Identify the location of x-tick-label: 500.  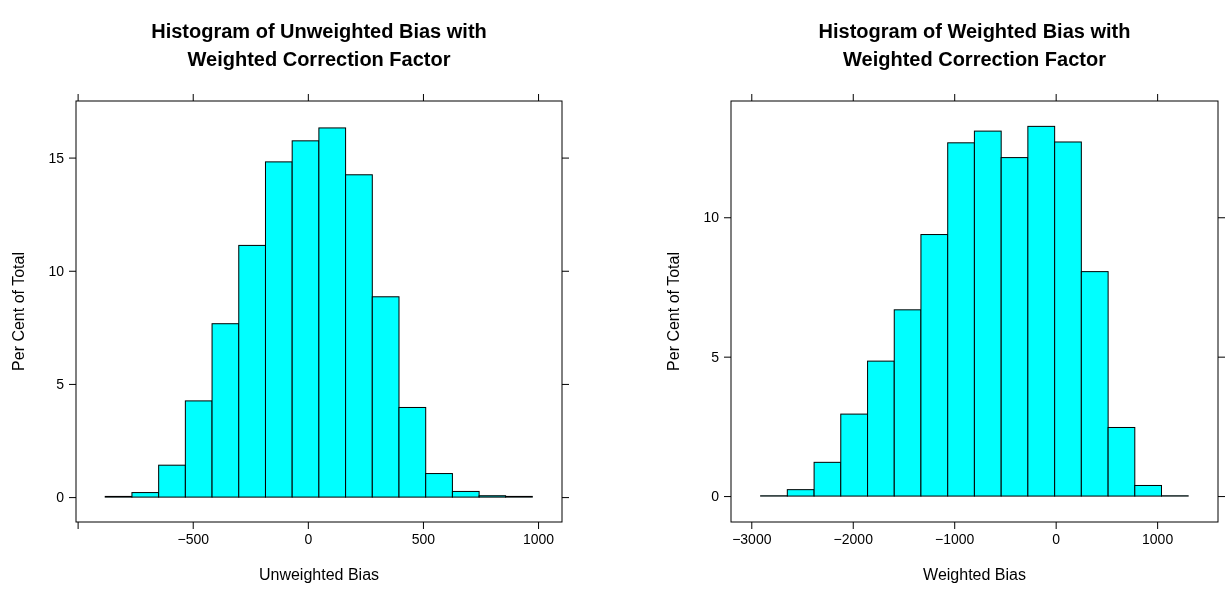
(423, 538).